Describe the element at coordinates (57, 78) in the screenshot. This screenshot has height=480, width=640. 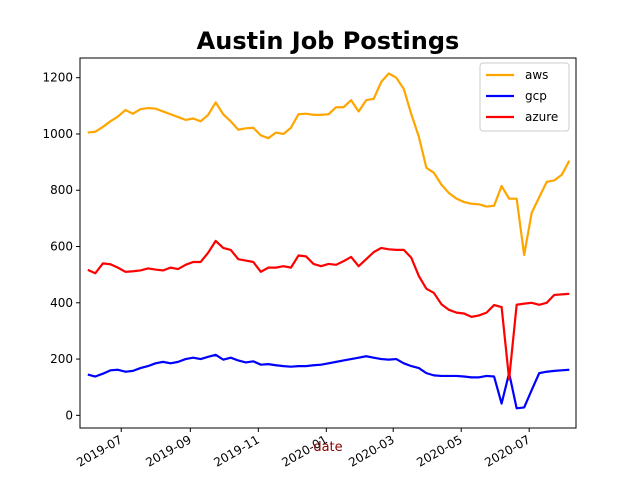
I see `y-tick-label: 1200` at that location.